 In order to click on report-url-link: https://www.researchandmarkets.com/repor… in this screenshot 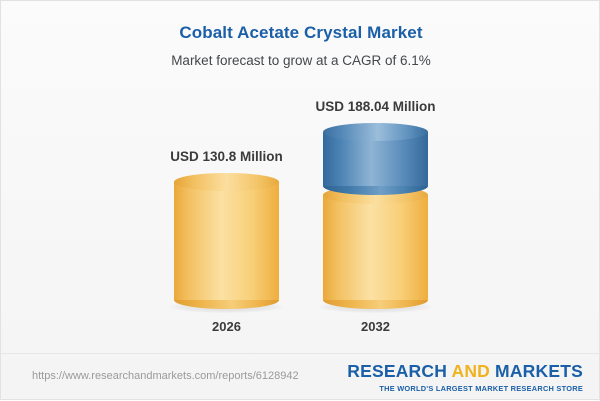, I will do `click(165, 376)`.